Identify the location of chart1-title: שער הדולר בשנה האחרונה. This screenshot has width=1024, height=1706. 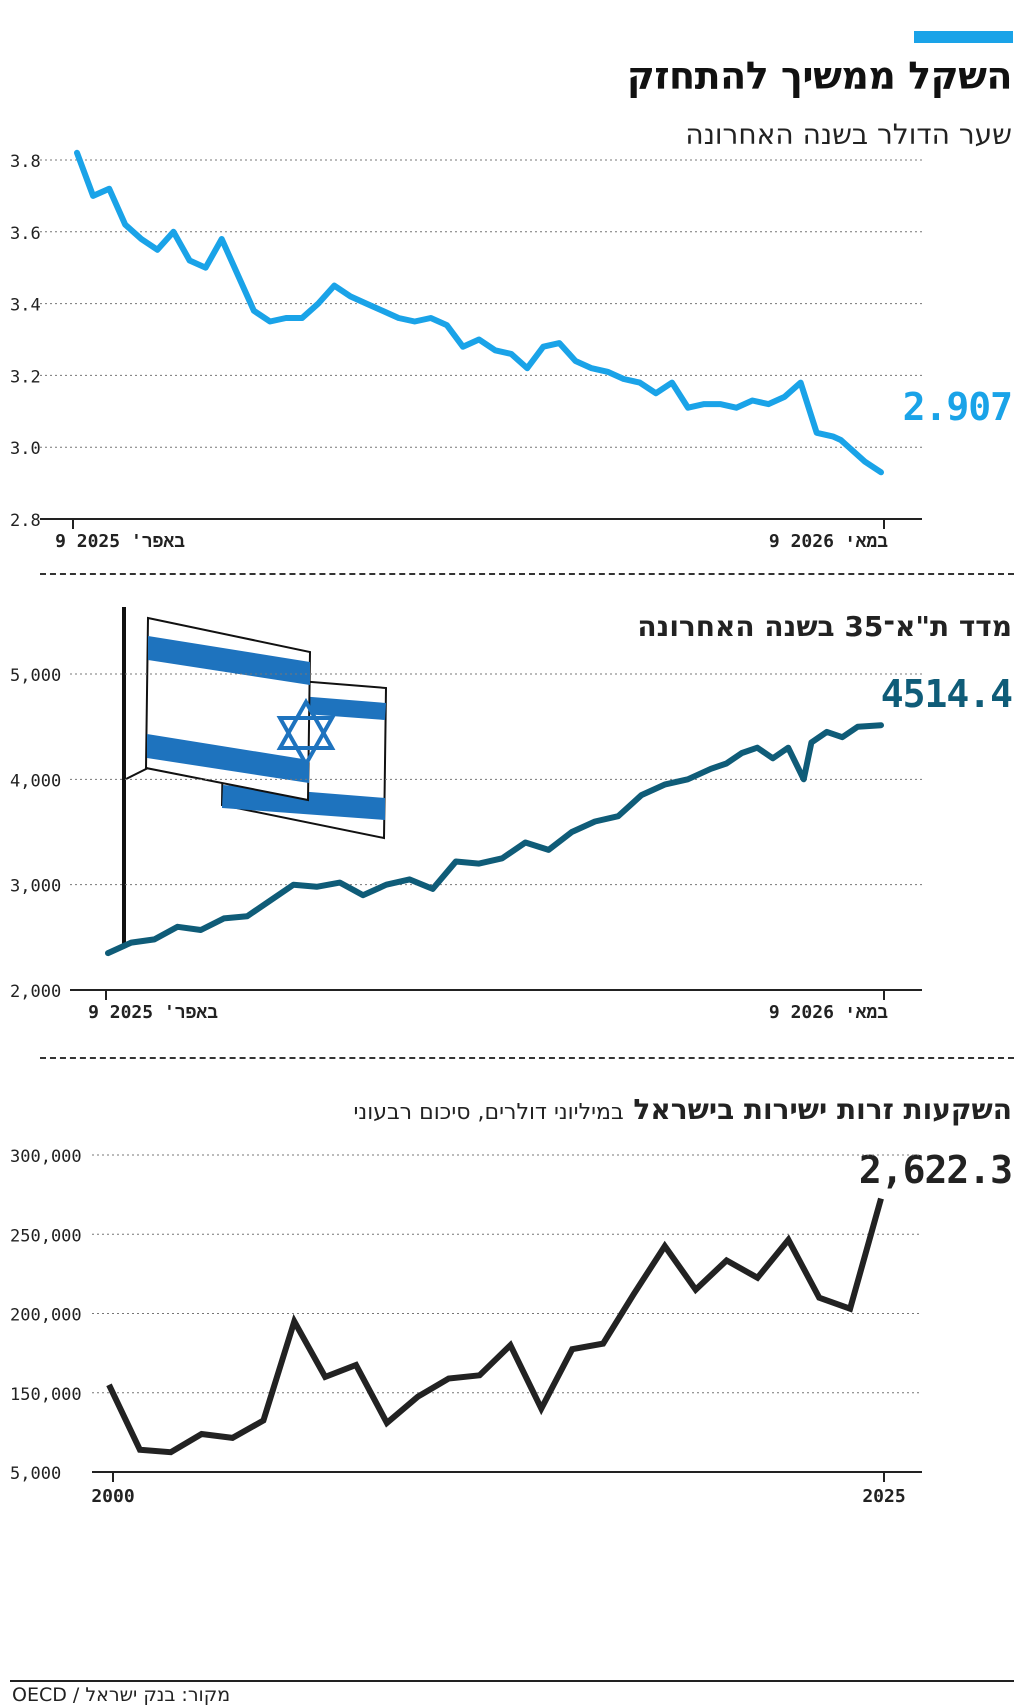
(848, 134).